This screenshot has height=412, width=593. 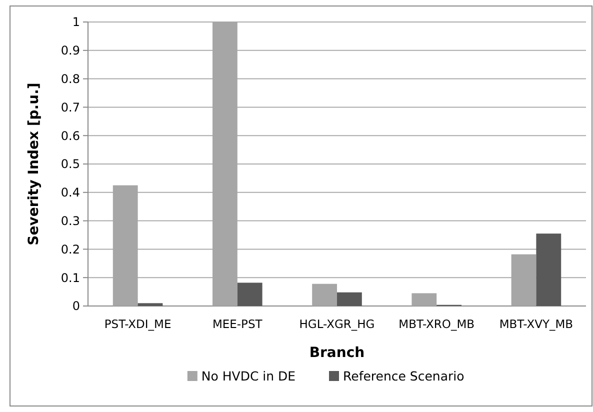 I want to click on y-tick-label: 0.9, so click(x=70, y=51).